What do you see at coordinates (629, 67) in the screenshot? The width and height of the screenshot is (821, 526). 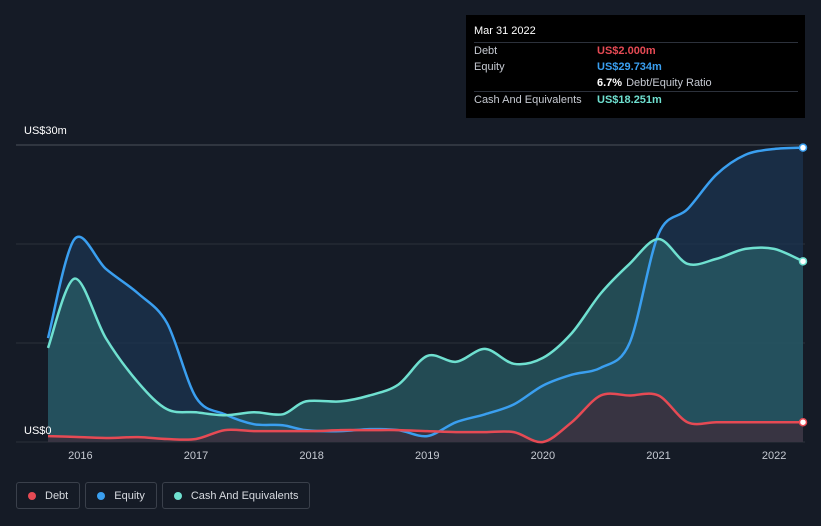 I see `tooltip-value-equity: US$29.734m` at bounding box center [629, 67].